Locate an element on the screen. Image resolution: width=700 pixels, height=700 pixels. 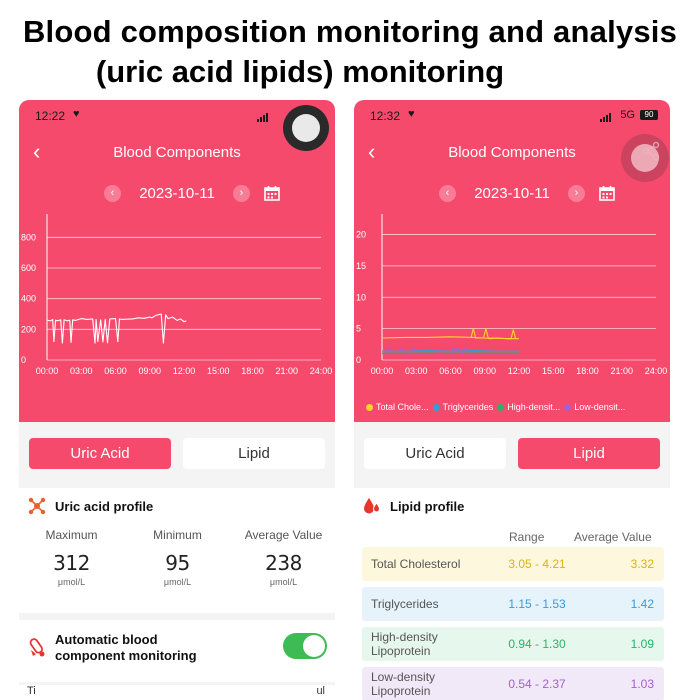
stat-maximum: Maximum 312 μmol/L is located at coordinates (71, 557).